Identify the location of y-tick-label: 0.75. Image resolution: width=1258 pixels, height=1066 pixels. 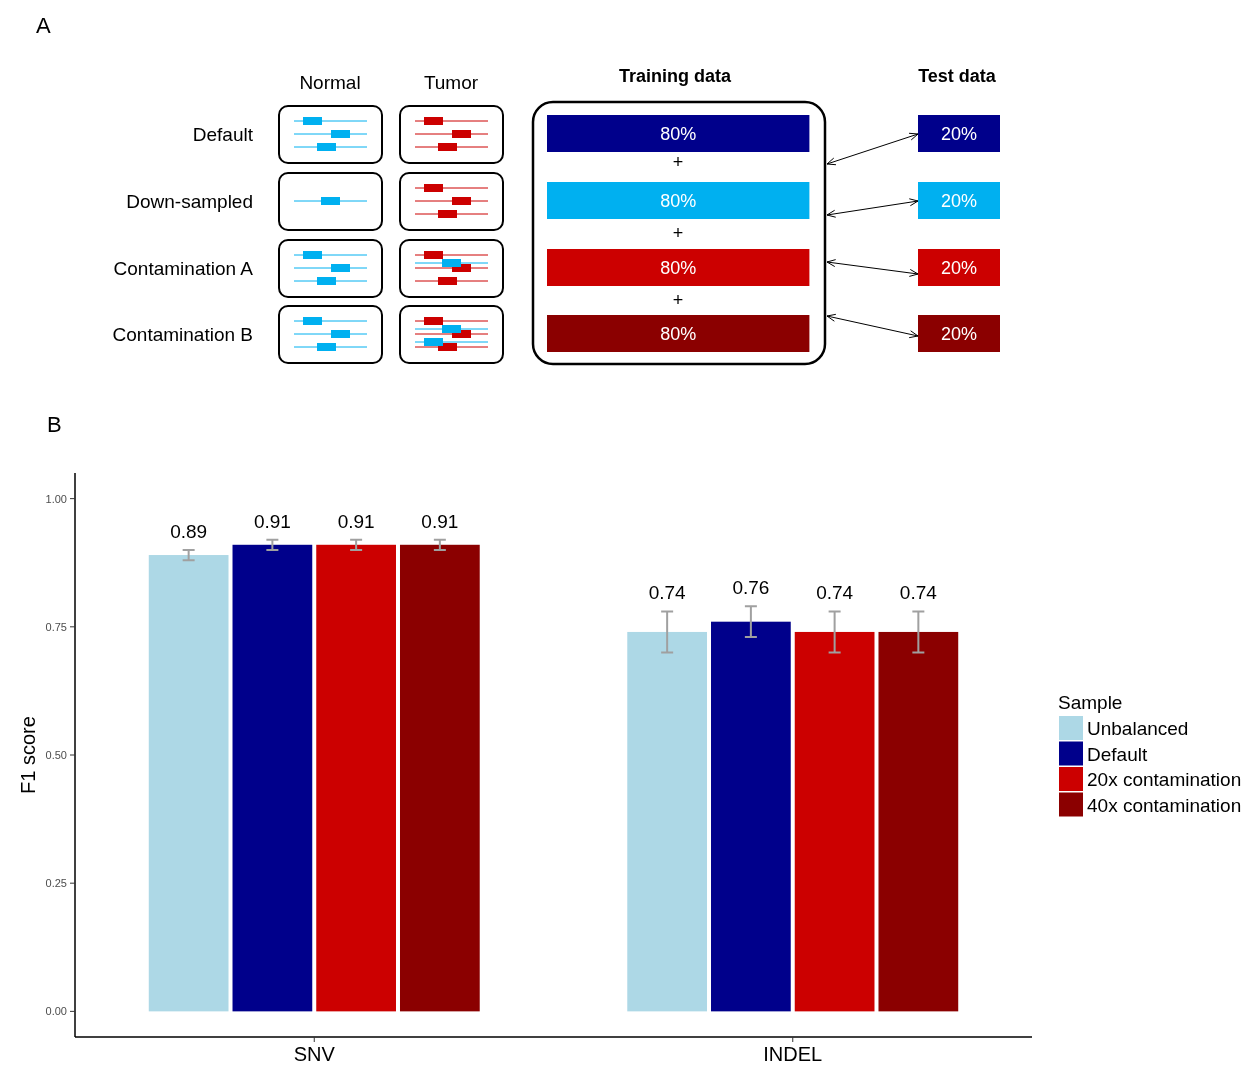
(56, 626).